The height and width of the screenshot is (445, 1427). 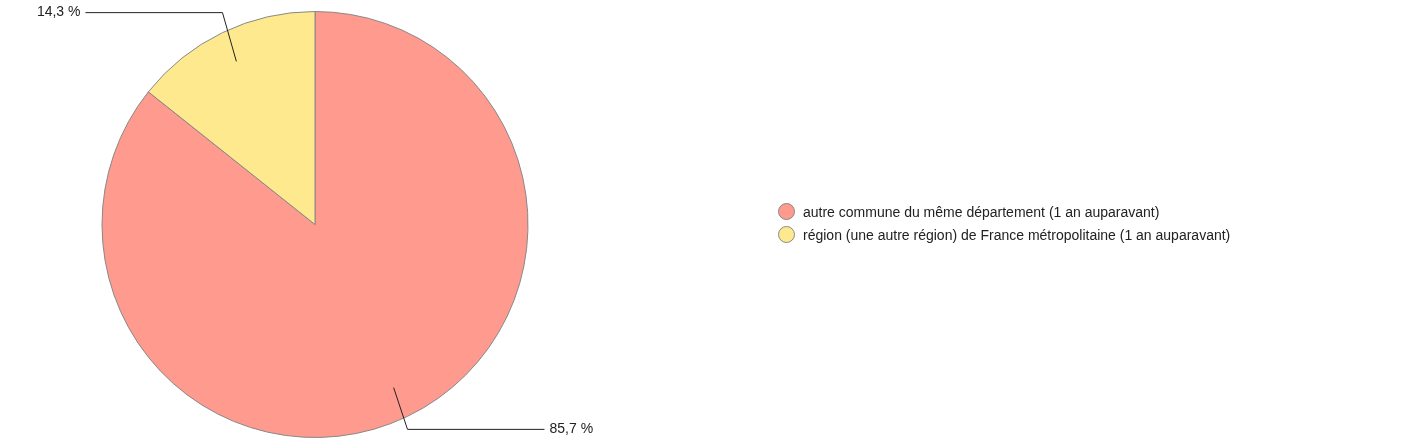 I want to click on data-label: 85,7 %, so click(x=571, y=428).